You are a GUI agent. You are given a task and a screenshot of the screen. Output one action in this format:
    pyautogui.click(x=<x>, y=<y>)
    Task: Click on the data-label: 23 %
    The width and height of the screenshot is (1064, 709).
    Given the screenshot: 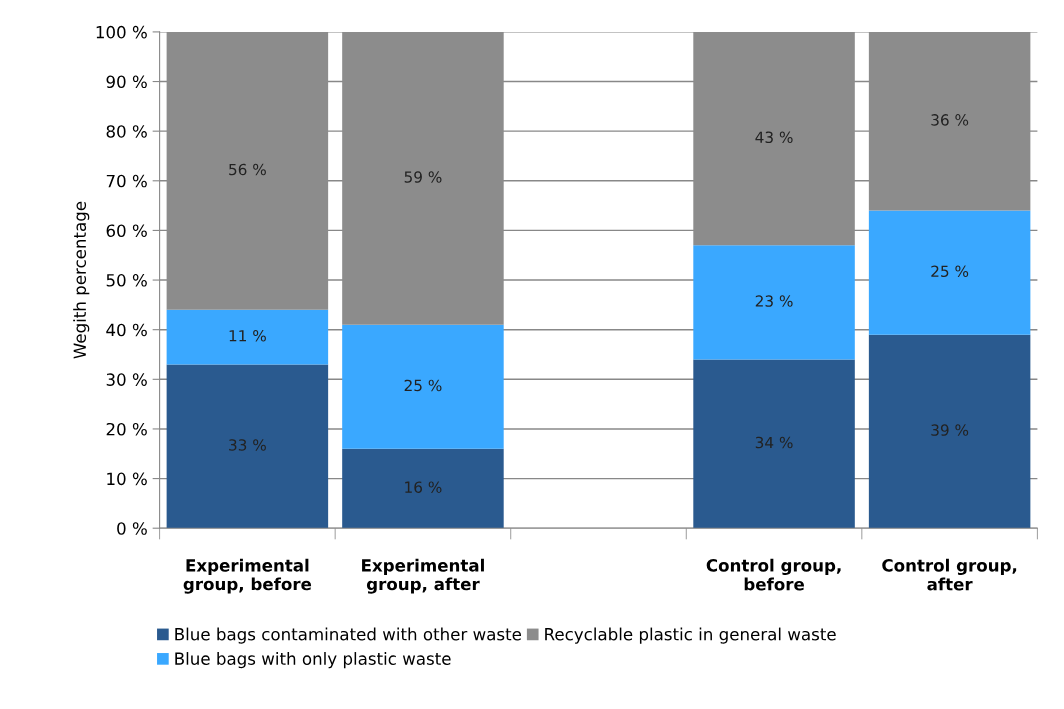 What is the action you would take?
    pyautogui.click(x=774, y=301)
    